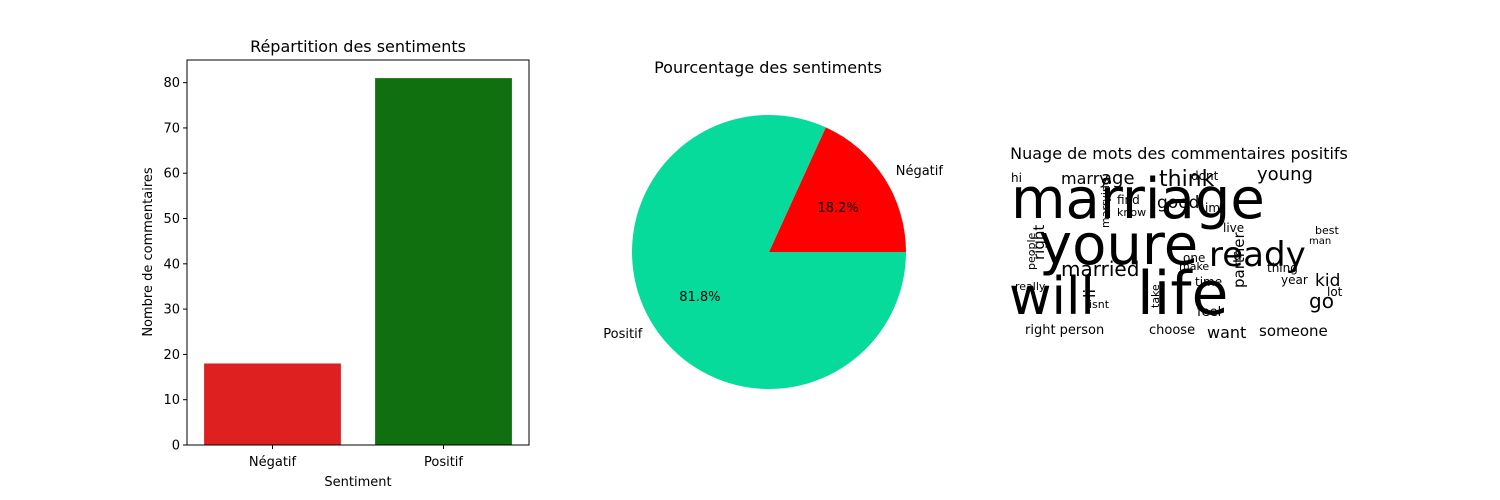  What do you see at coordinates (1118, 245) in the screenshot?
I see `wordcloud-word: youre` at bounding box center [1118, 245].